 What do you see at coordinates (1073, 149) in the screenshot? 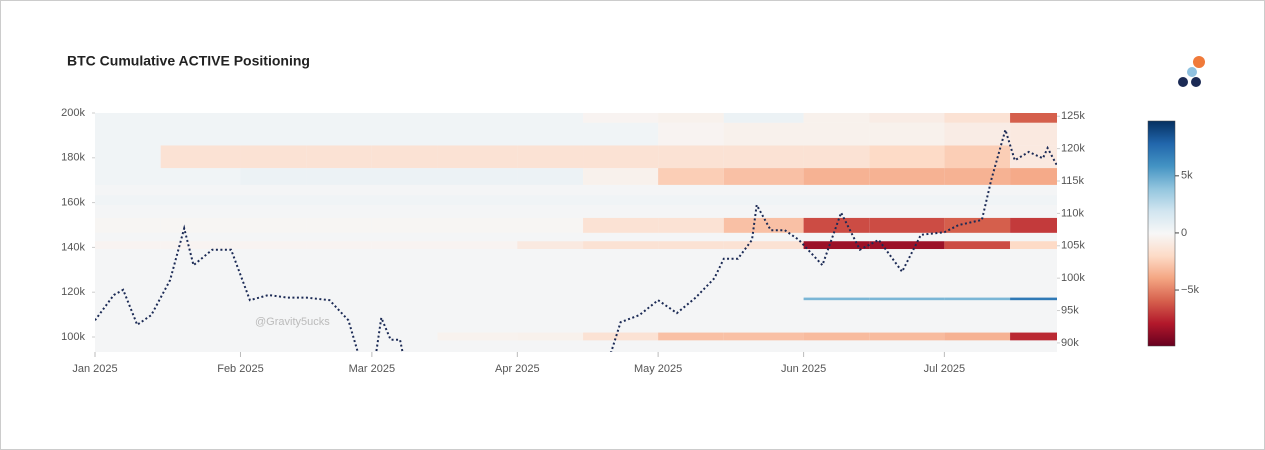
I see `y2-tick-label: 120k` at bounding box center [1073, 149].